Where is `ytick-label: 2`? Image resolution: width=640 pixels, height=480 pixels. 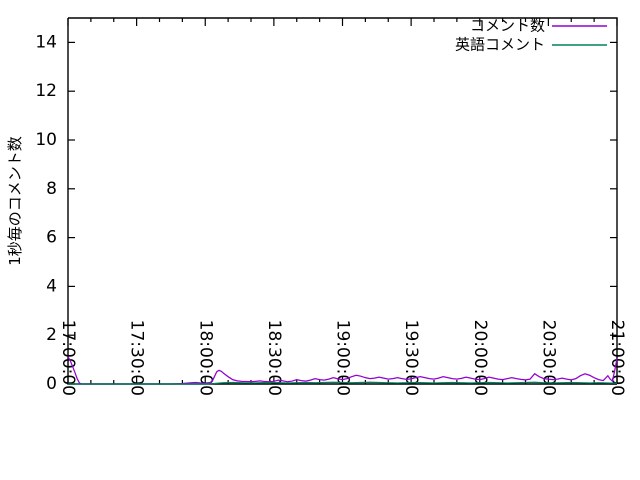
ytick-label: 2 is located at coordinates (51, 335).